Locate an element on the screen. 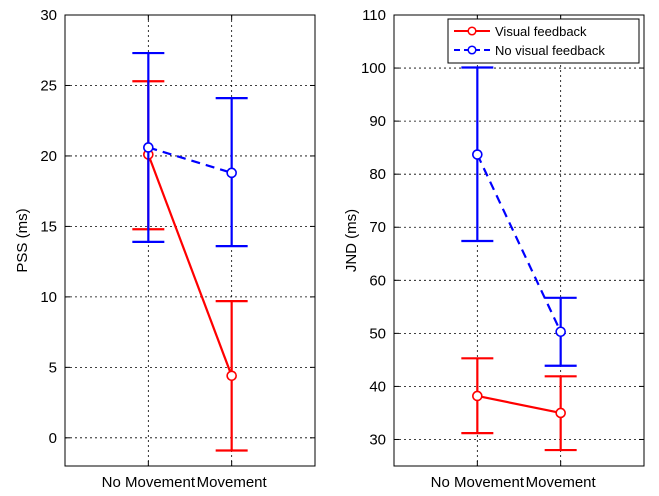 The height and width of the screenshot is (496, 659). legend: Visual feedback No visual feedback is located at coordinates (543, 41).